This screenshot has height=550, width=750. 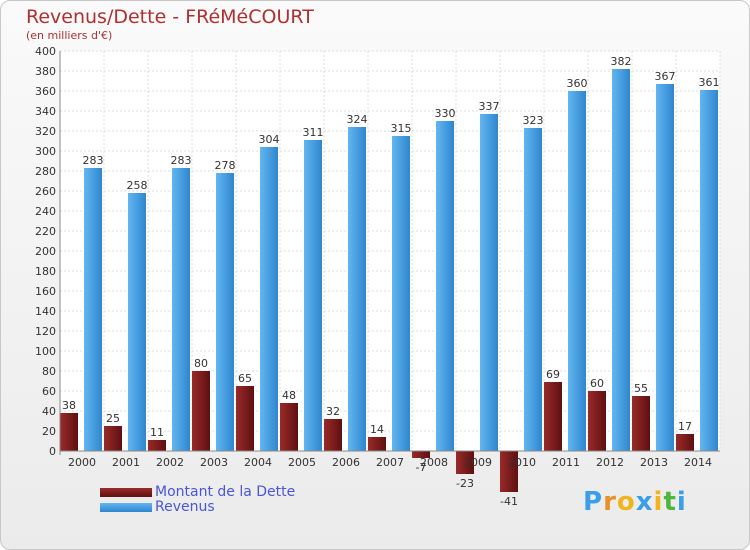 What do you see at coordinates (302, 462) in the screenshot?
I see `x-tick-label: 2005` at bounding box center [302, 462].